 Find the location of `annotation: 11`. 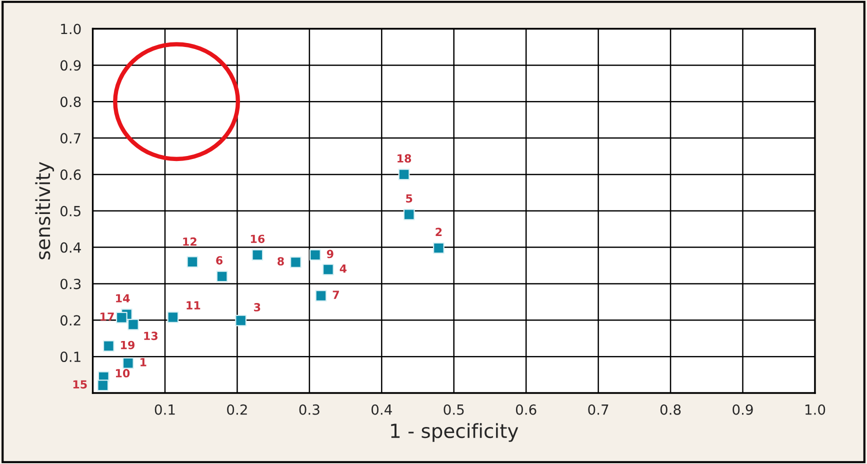

annotation: 11 is located at coordinates (193, 305).